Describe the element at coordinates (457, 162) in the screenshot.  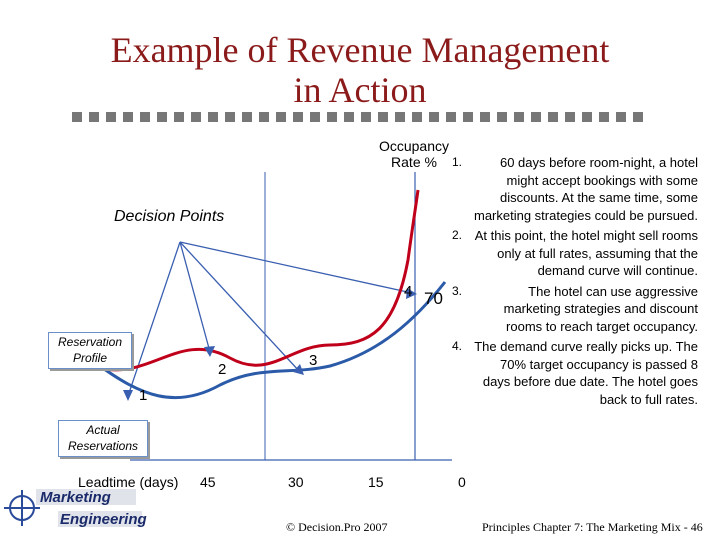
I see `note-number: 1.` at that location.